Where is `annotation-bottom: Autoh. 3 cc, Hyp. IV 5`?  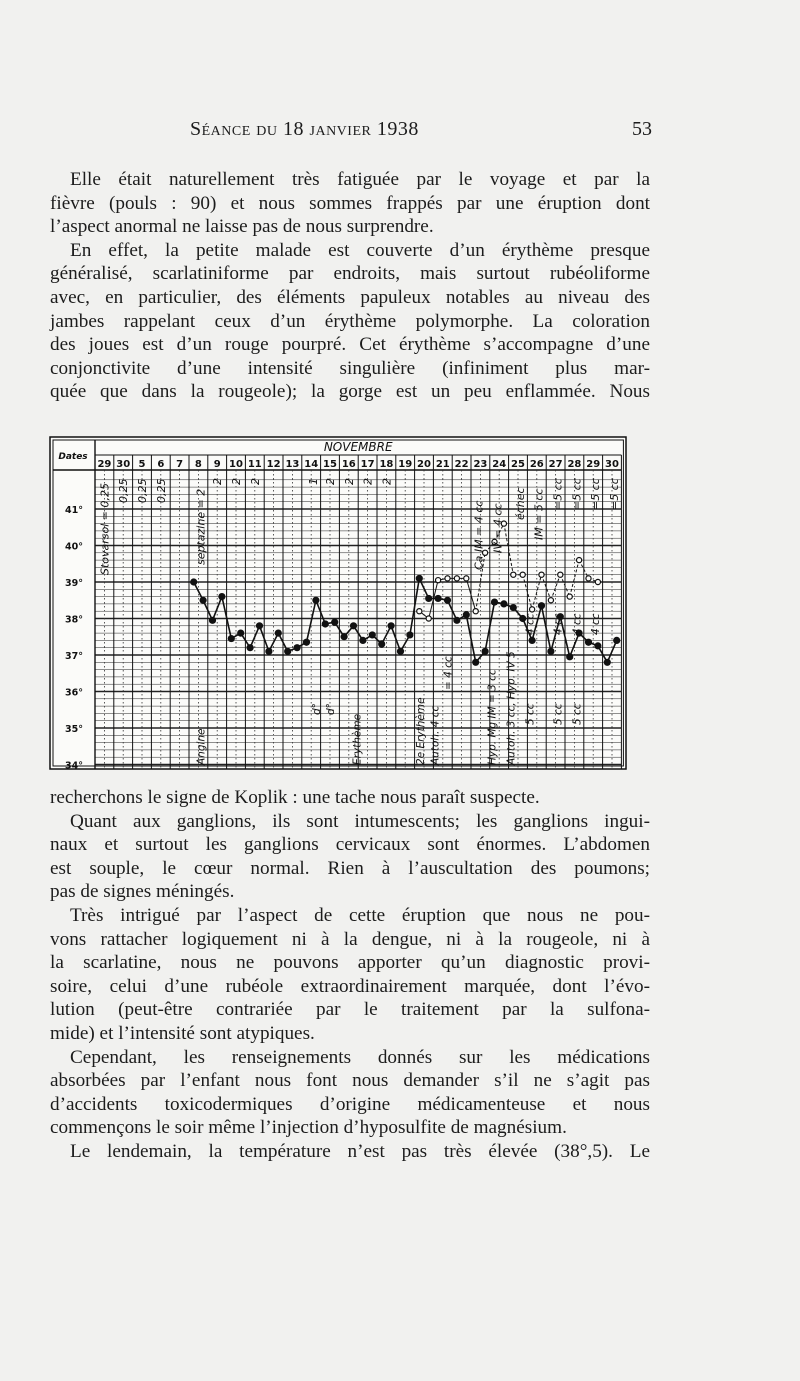 annotation-bottom: Autoh. 3 cc, Hyp. IV 5 is located at coordinates (511, 708).